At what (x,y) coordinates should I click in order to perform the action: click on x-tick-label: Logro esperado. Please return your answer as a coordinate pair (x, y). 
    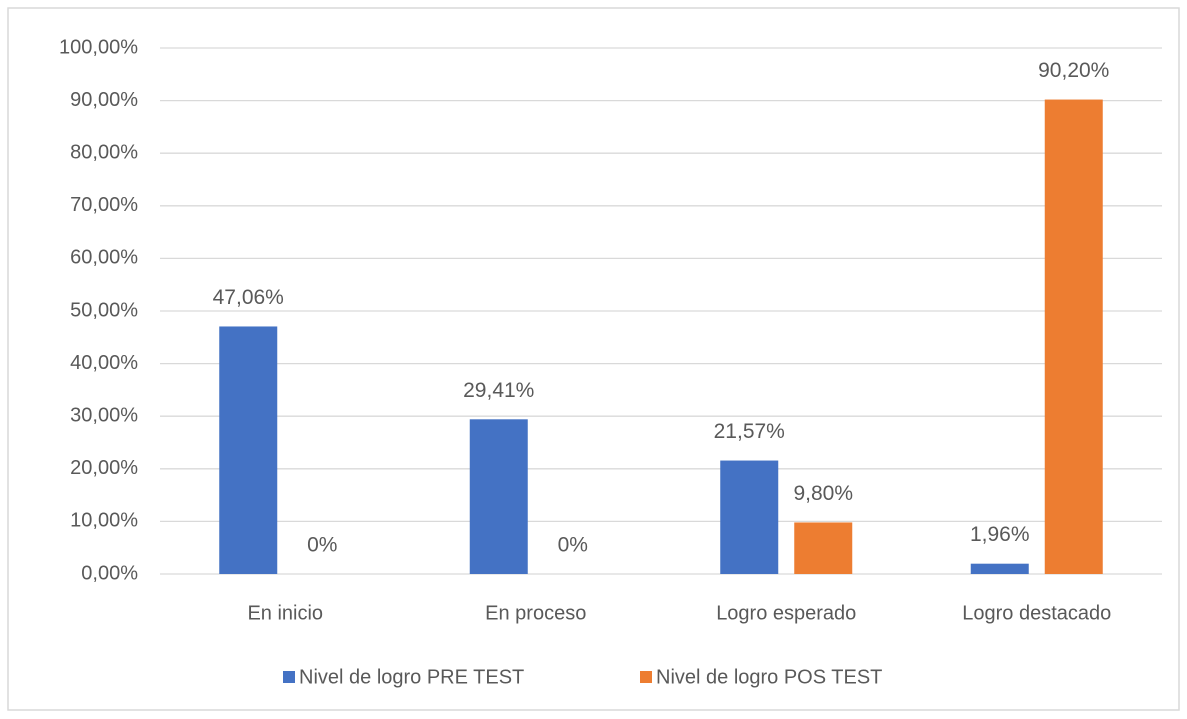
    Looking at the image, I should click on (786, 613).